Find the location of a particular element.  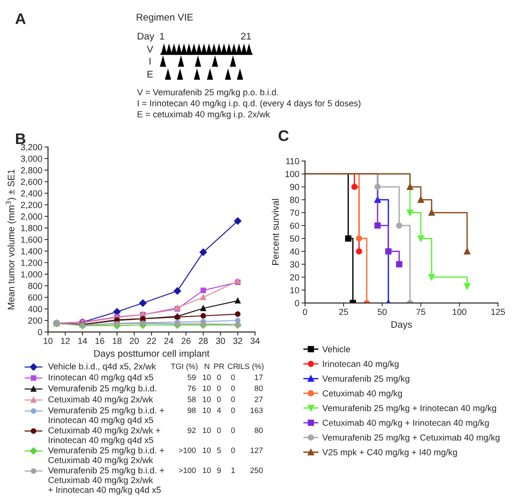

y-tick-label: 800 is located at coordinates (35, 286).